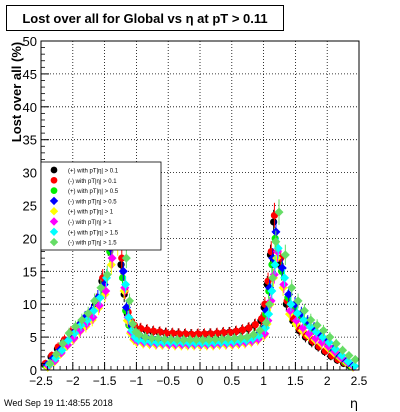  I want to click on x-tick-label: 1, so click(263, 381).